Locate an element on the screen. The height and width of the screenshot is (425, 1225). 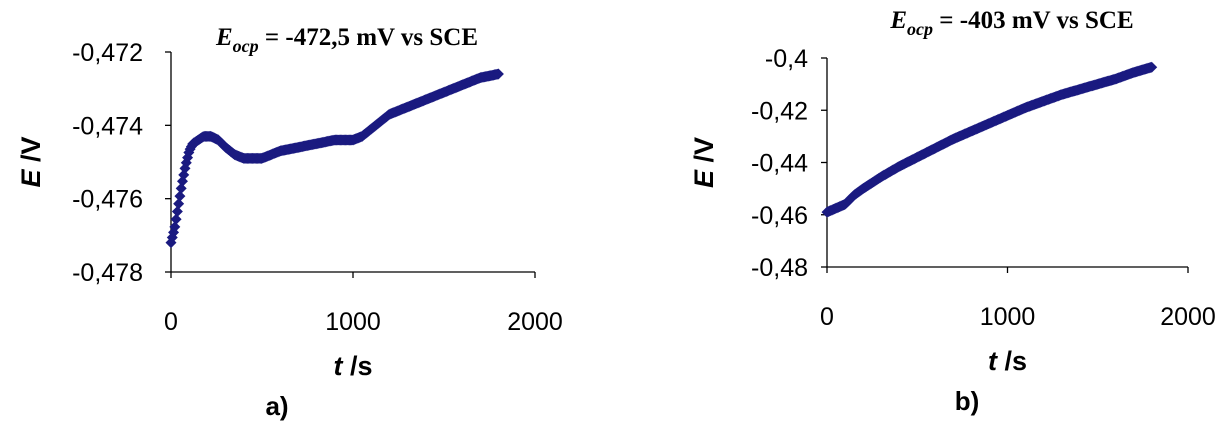
panel-label: b) is located at coordinates (967, 401).